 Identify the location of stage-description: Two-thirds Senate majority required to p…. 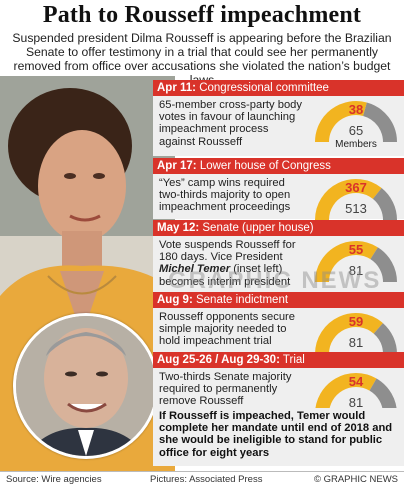
(225, 389).